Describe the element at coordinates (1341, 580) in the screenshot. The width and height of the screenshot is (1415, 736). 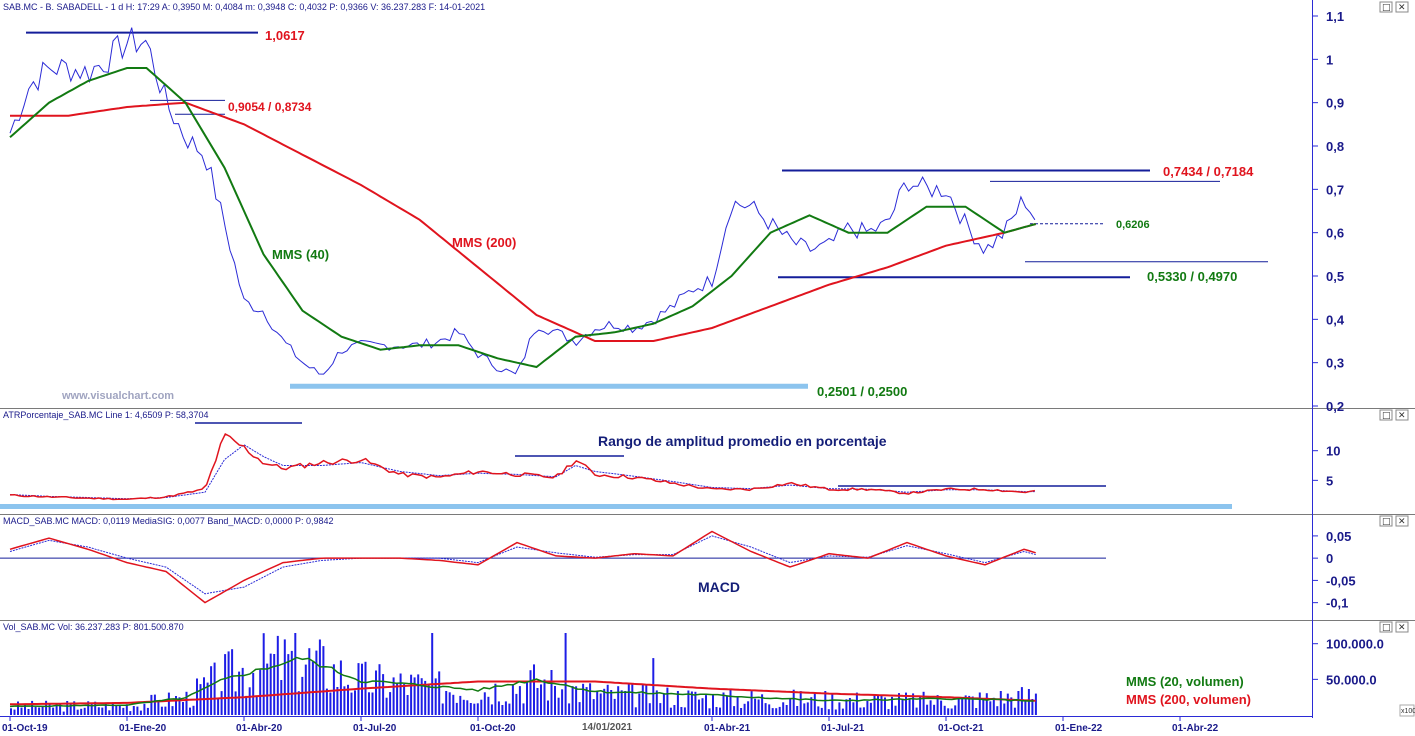
I see `y-tick-label-macd: -0,05` at that location.